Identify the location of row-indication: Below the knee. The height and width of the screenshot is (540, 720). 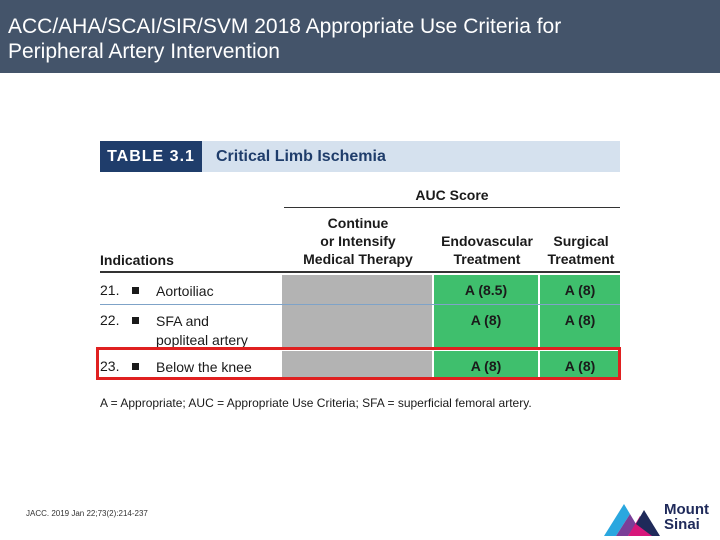
(218, 365).